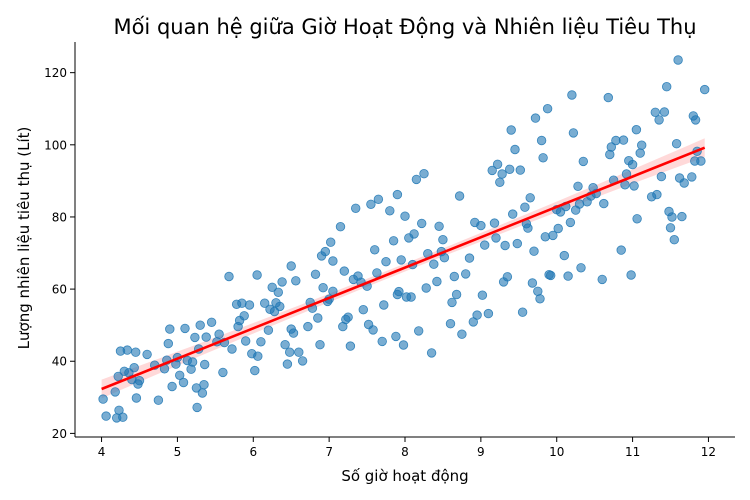 The width and height of the screenshot is (750, 500). I want to click on y-tick-label: 40, so click(59, 362).